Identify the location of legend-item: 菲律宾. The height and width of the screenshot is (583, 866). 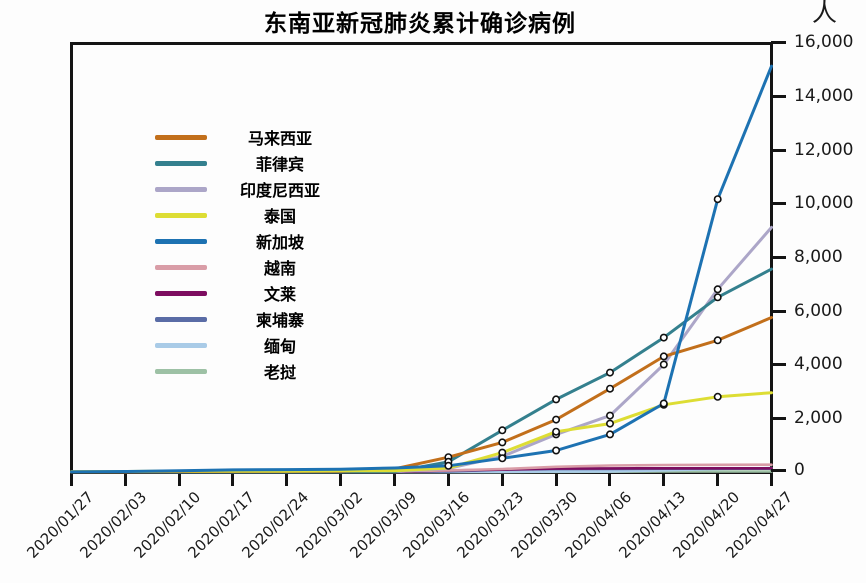
(247, 163).